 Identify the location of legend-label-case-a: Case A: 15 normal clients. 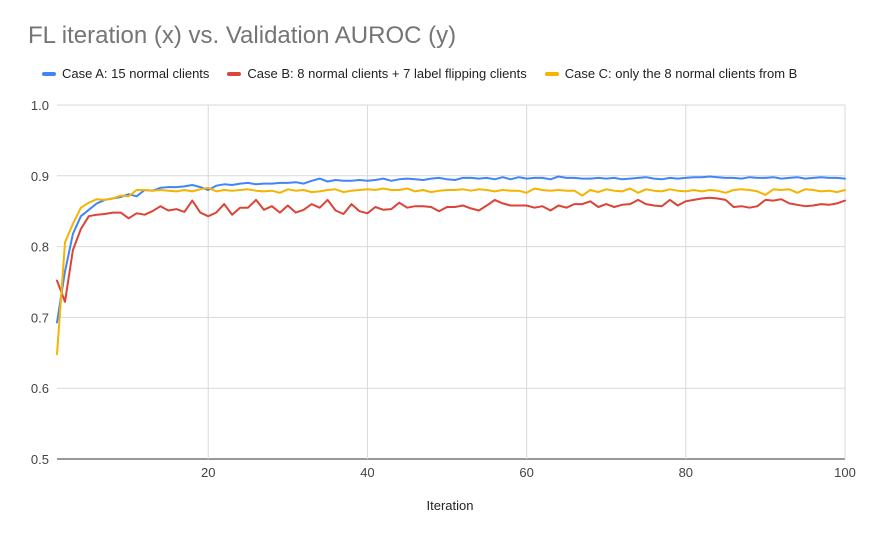
(136, 73).